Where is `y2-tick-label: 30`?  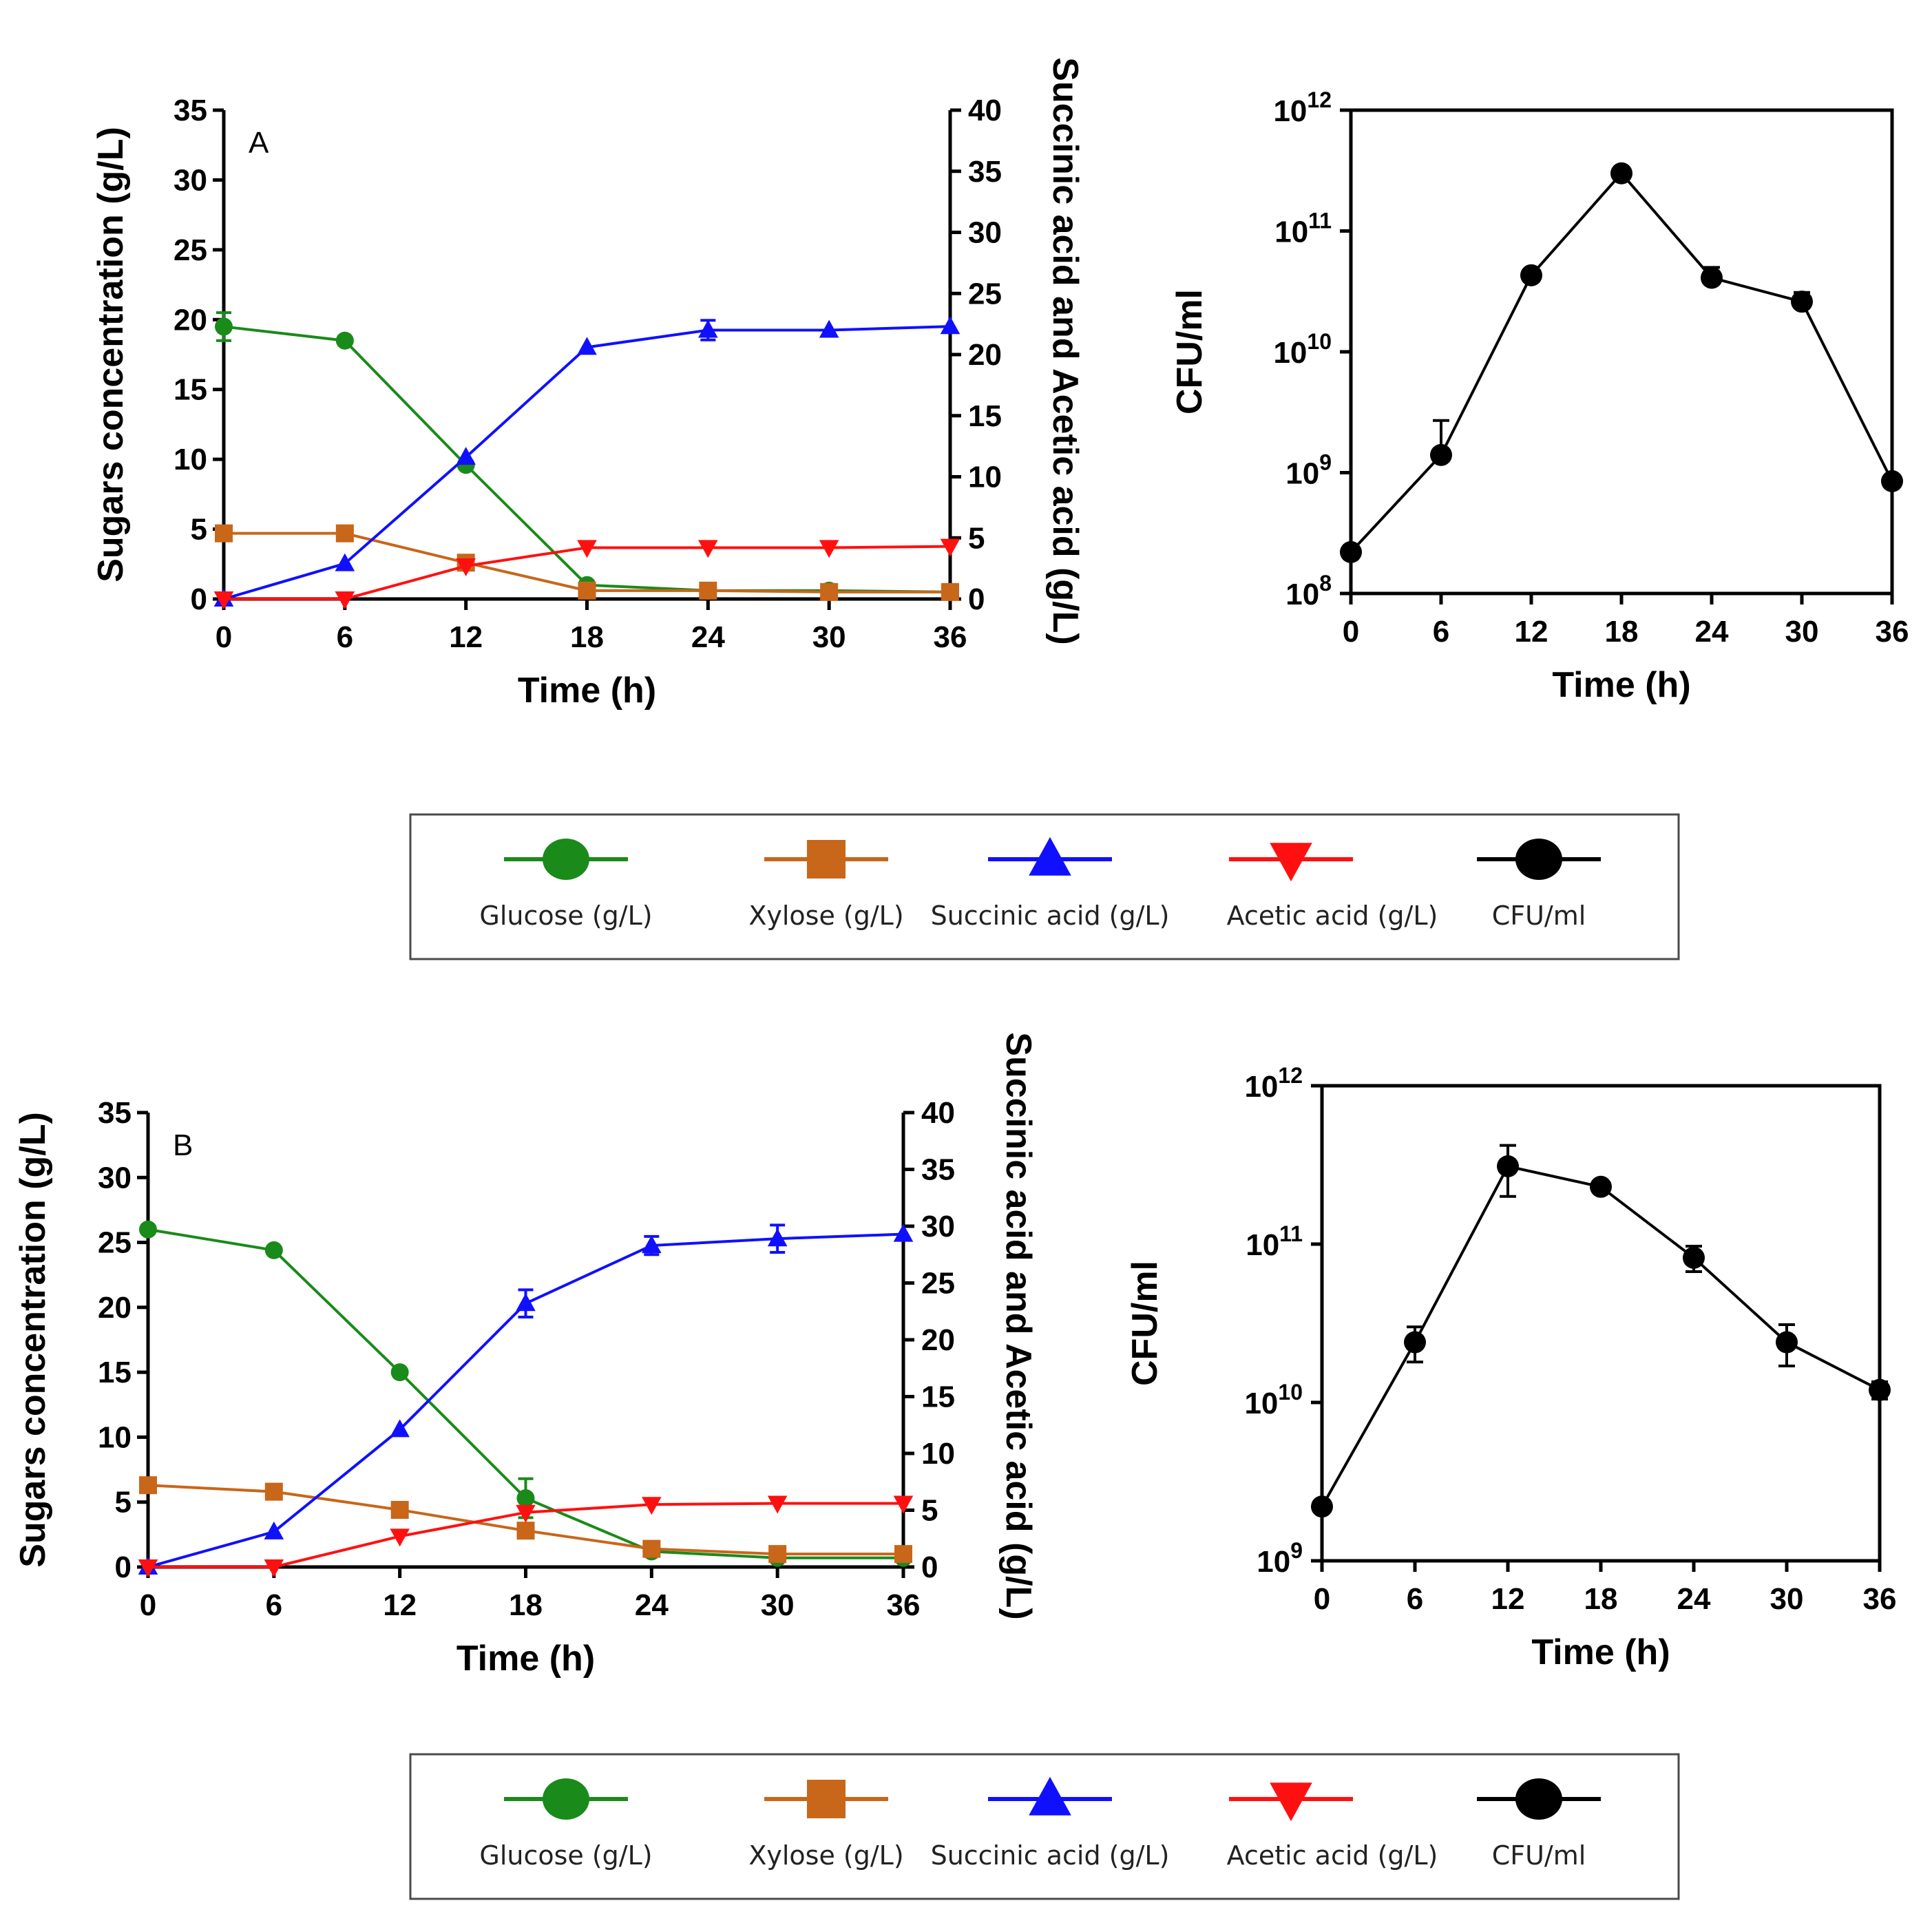
y2-tick-label: 30 is located at coordinates (985, 233).